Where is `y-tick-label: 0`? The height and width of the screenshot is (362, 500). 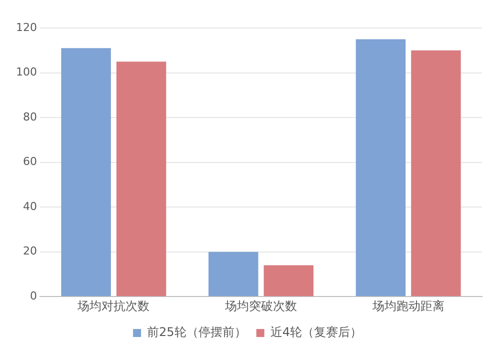
y-tick-label: 0 is located at coordinates (33, 295).